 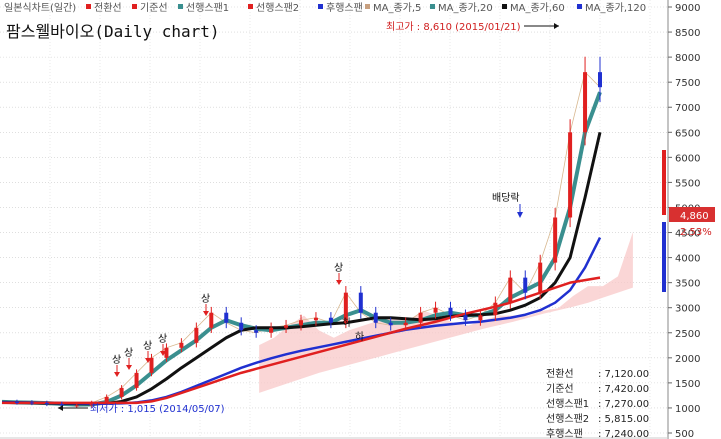 What do you see at coordinates (157, 409) in the screenshot?
I see `low-annotation: 최저가 : 1,015 (2014/05/07)` at bounding box center [157, 409].